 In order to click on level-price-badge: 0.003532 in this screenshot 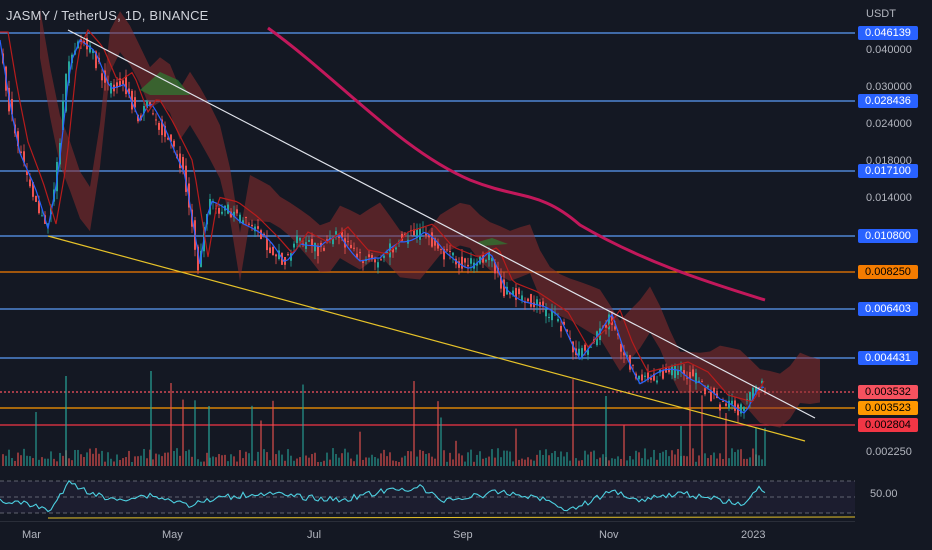, I will do `click(888, 392)`.